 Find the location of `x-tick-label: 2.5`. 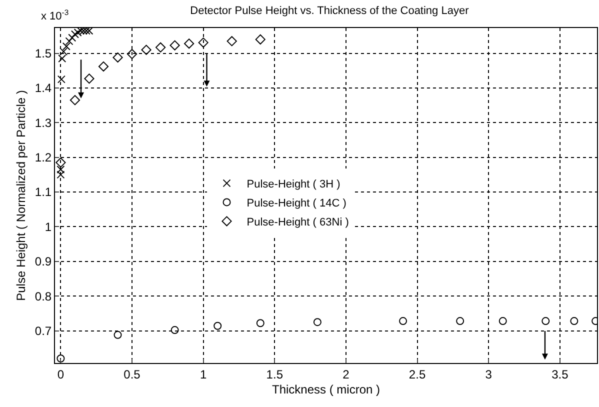

x-tick-label: 2.5 is located at coordinates (417, 374).